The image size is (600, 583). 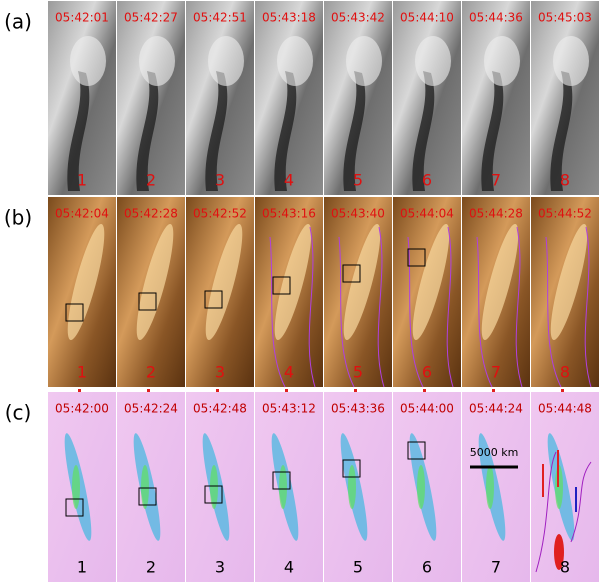 What do you see at coordinates (18, 413) in the screenshot?
I see `row-label: (c)` at bounding box center [18, 413].